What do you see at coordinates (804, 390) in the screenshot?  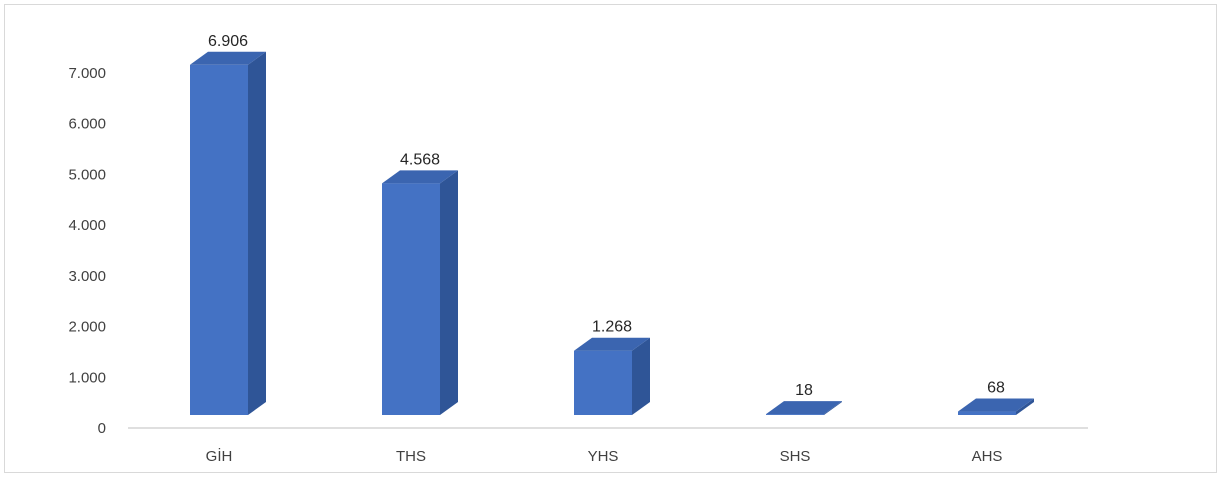 I see `data-label: 18` at bounding box center [804, 390].